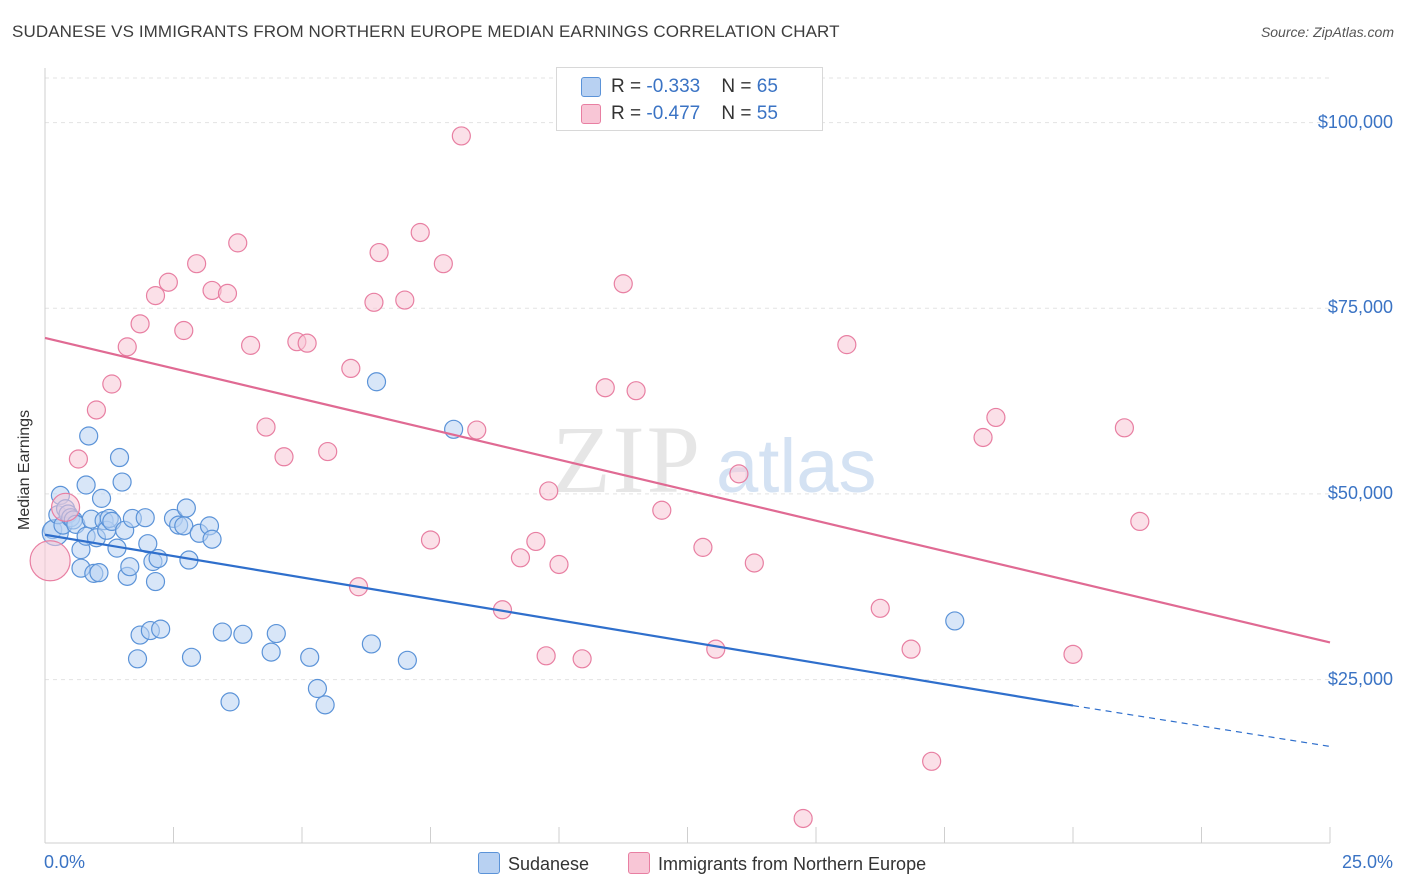 The height and width of the screenshot is (892, 1406). I want to click on x-axis-min-label: 0.0%, so click(65, 862).